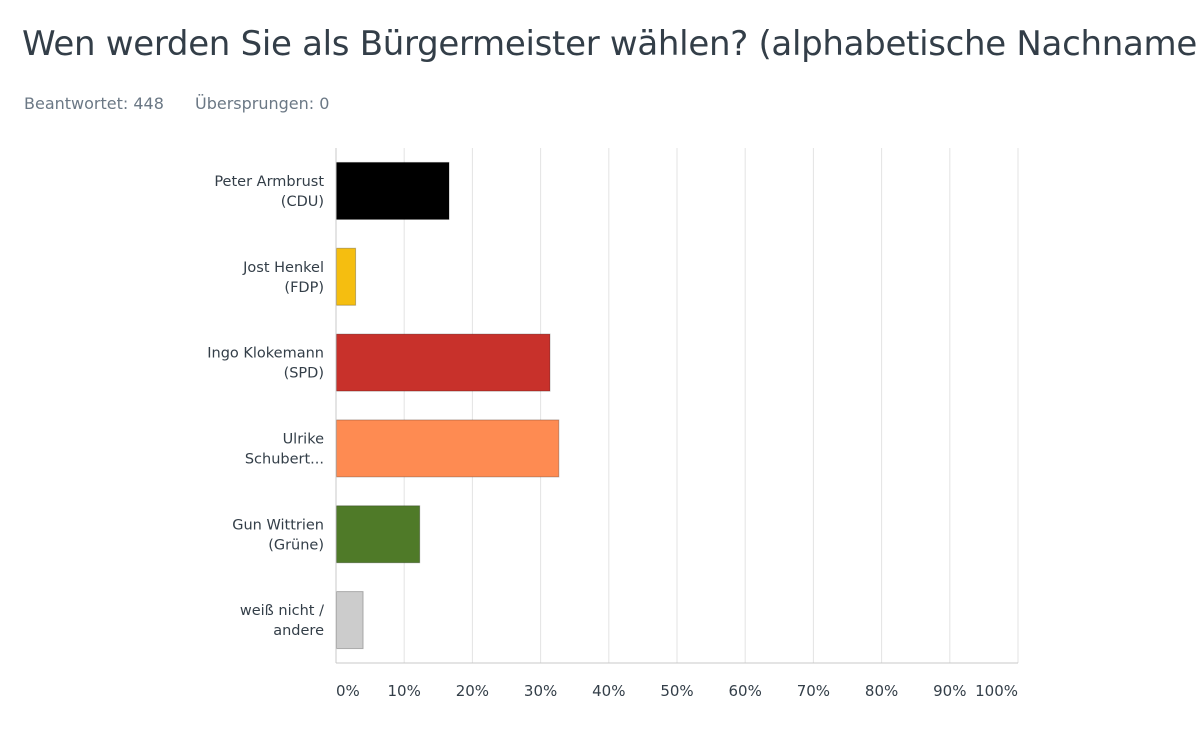 Image resolution: width=1200 pixels, height=738 pixels. I want to click on response-stats: Beantwortet: 448 Übersprungen: 0, so click(189, 103).